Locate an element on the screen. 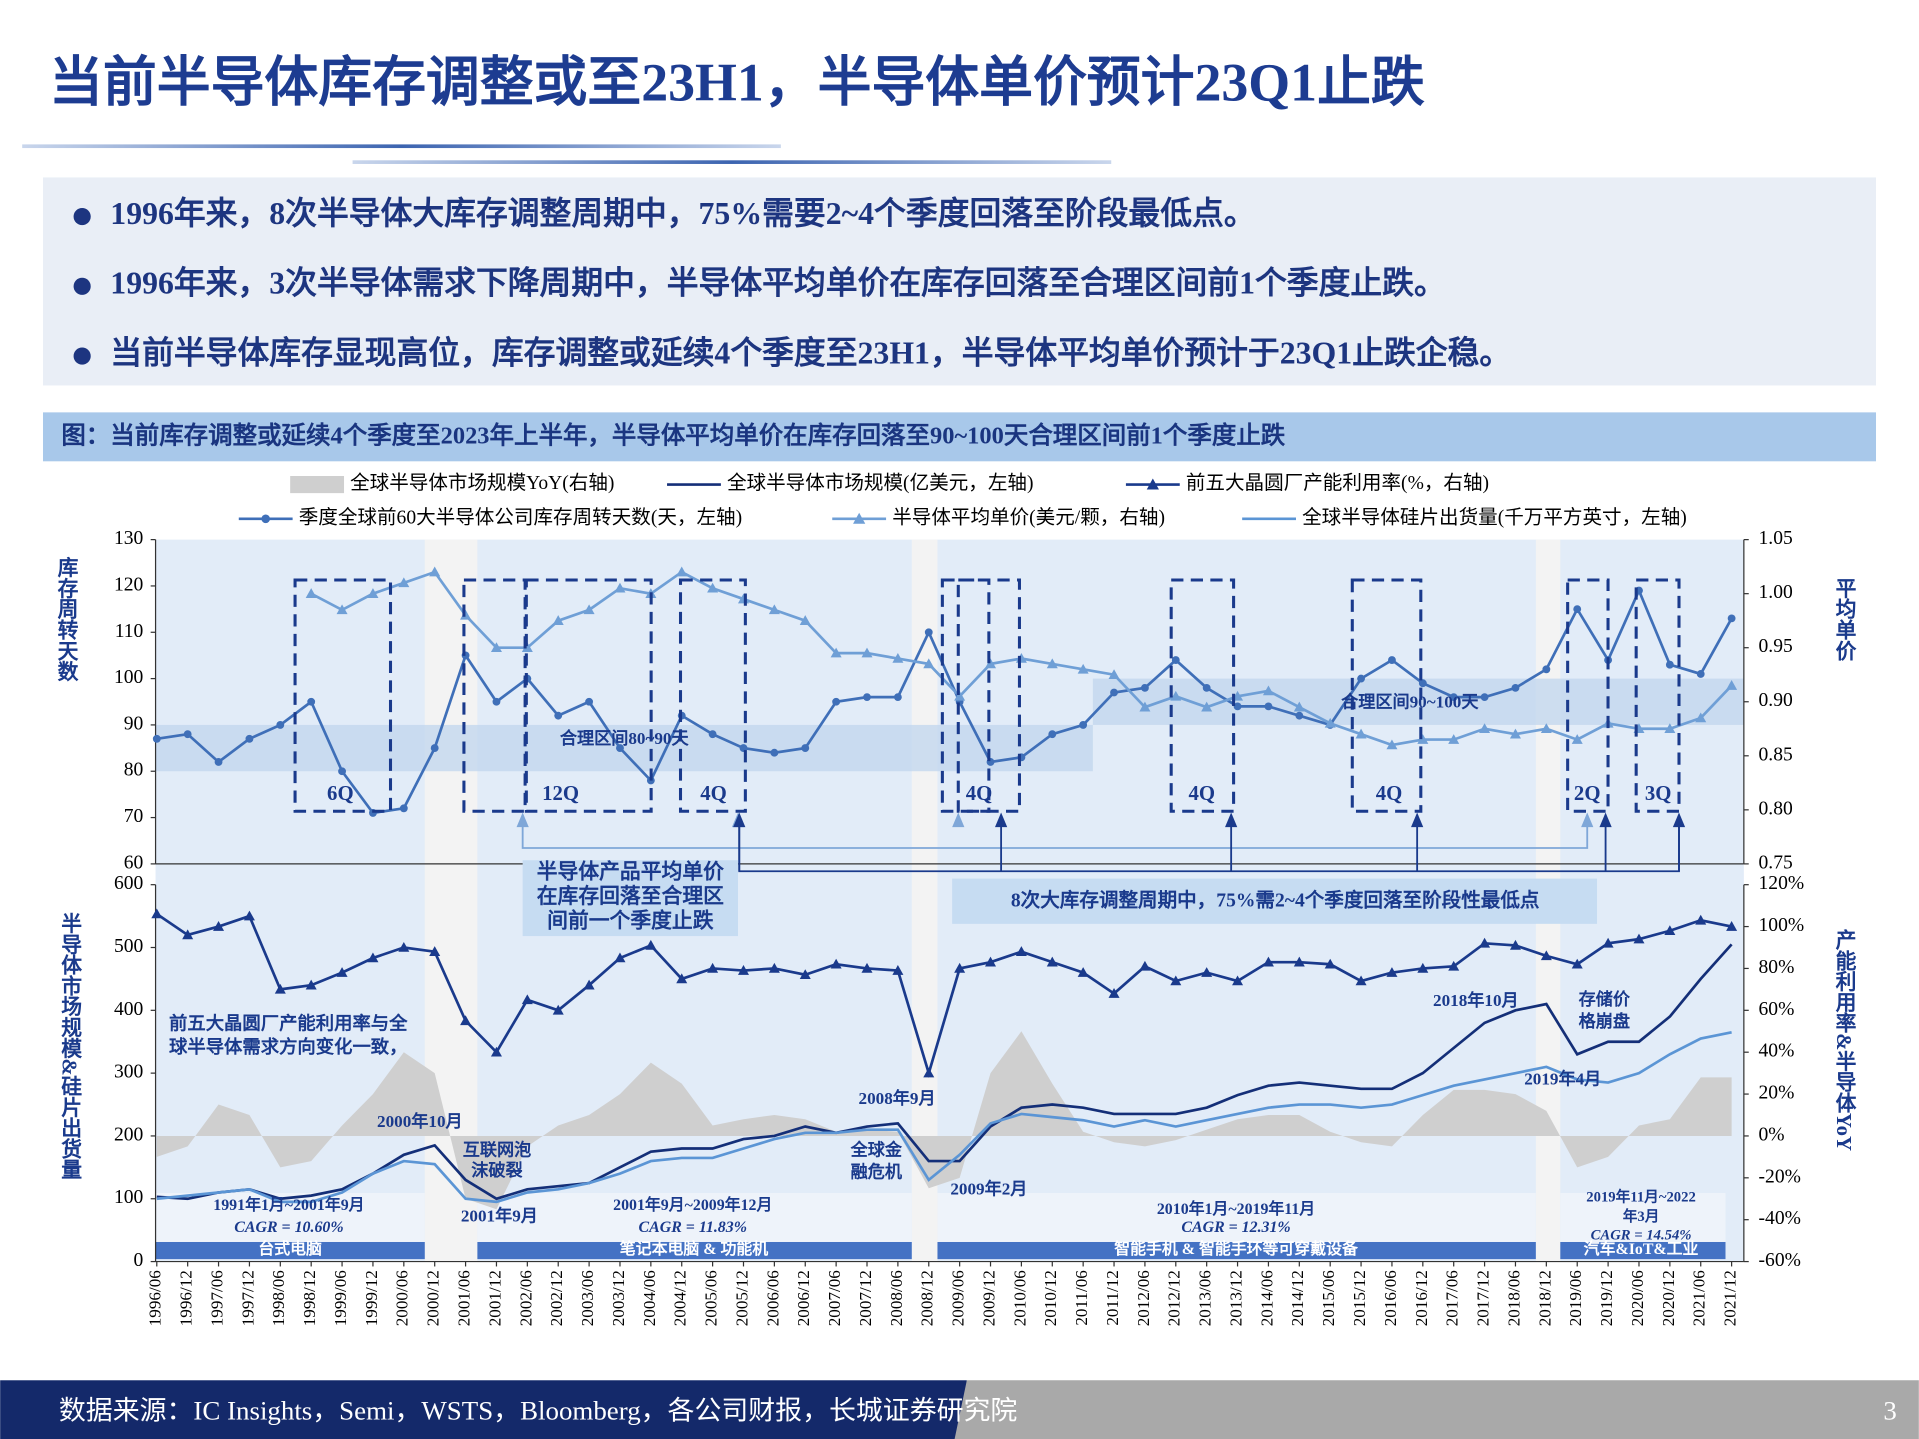  annotation: 8次大库存调整周期中，75%需2~4个季度回落至阶段性最低点 is located at coordinates (1275, 899).